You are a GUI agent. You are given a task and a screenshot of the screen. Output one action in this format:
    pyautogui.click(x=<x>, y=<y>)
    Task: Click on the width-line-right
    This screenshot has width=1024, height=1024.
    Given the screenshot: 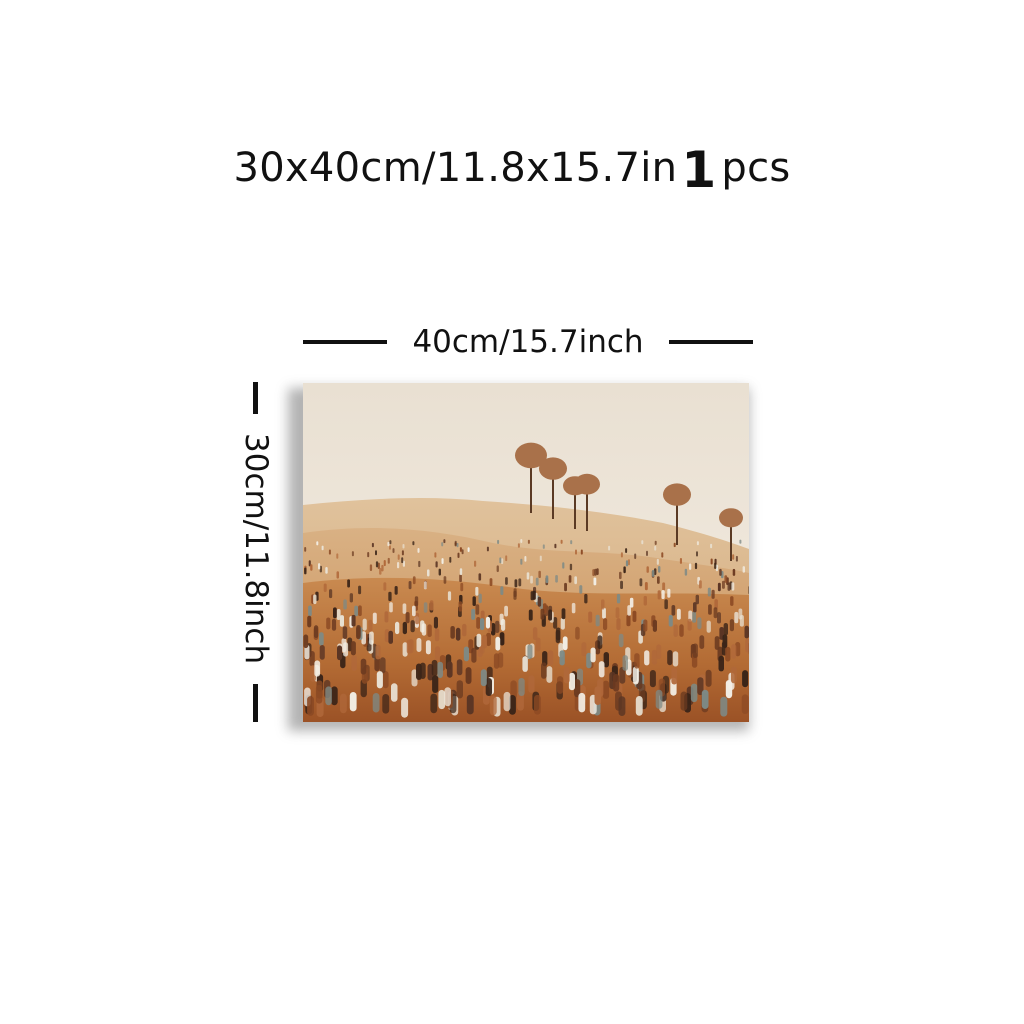 What is the action you would take?
    pyautogui.click(x=711, y=342)
    